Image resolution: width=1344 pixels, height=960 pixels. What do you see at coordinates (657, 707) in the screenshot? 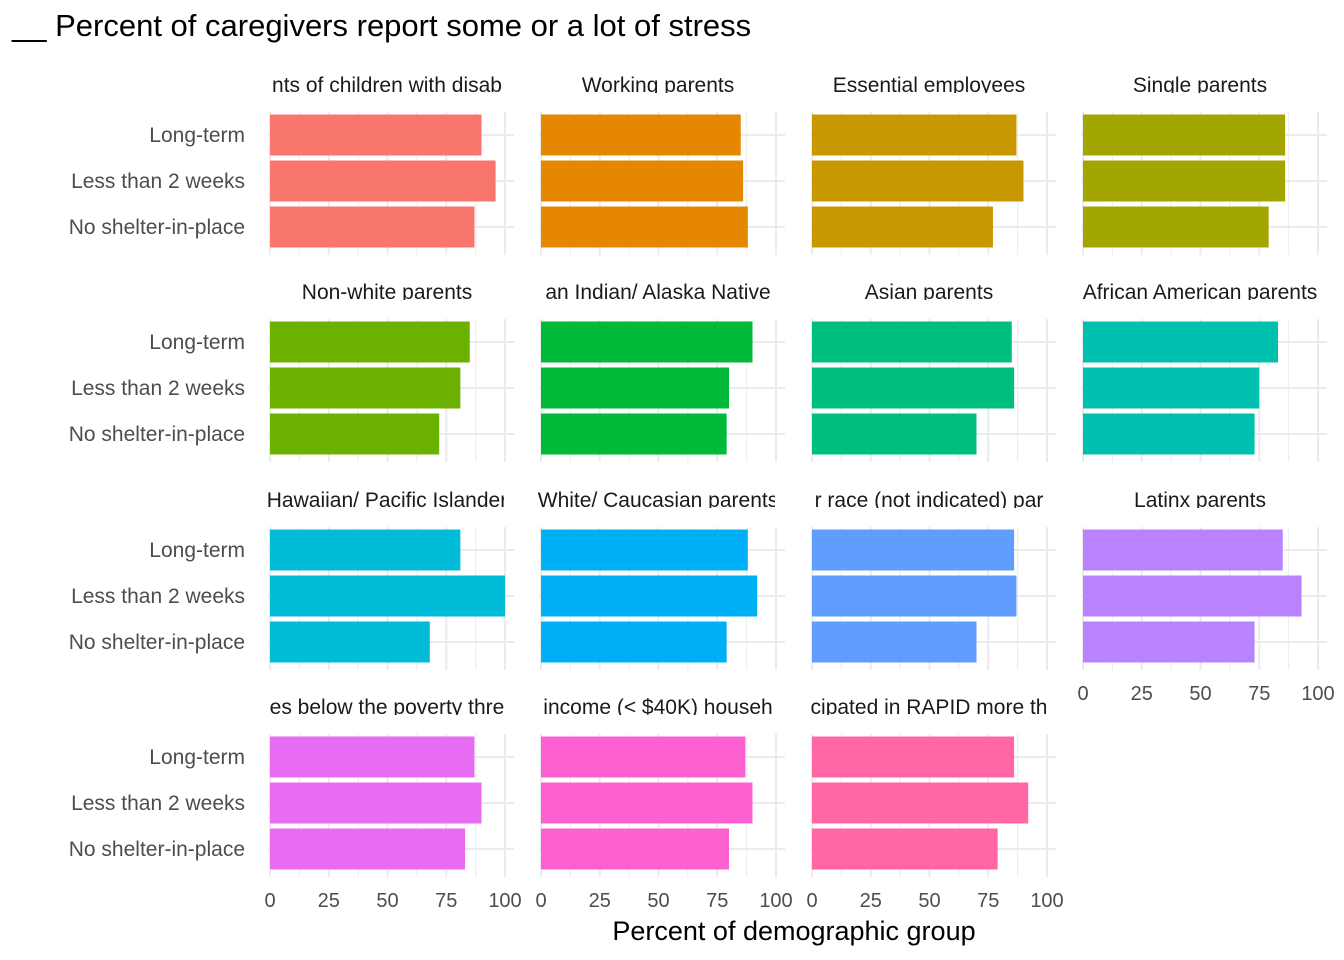
I see `strip-label: income (< $40K) househ` at bounding box center [657, 707].